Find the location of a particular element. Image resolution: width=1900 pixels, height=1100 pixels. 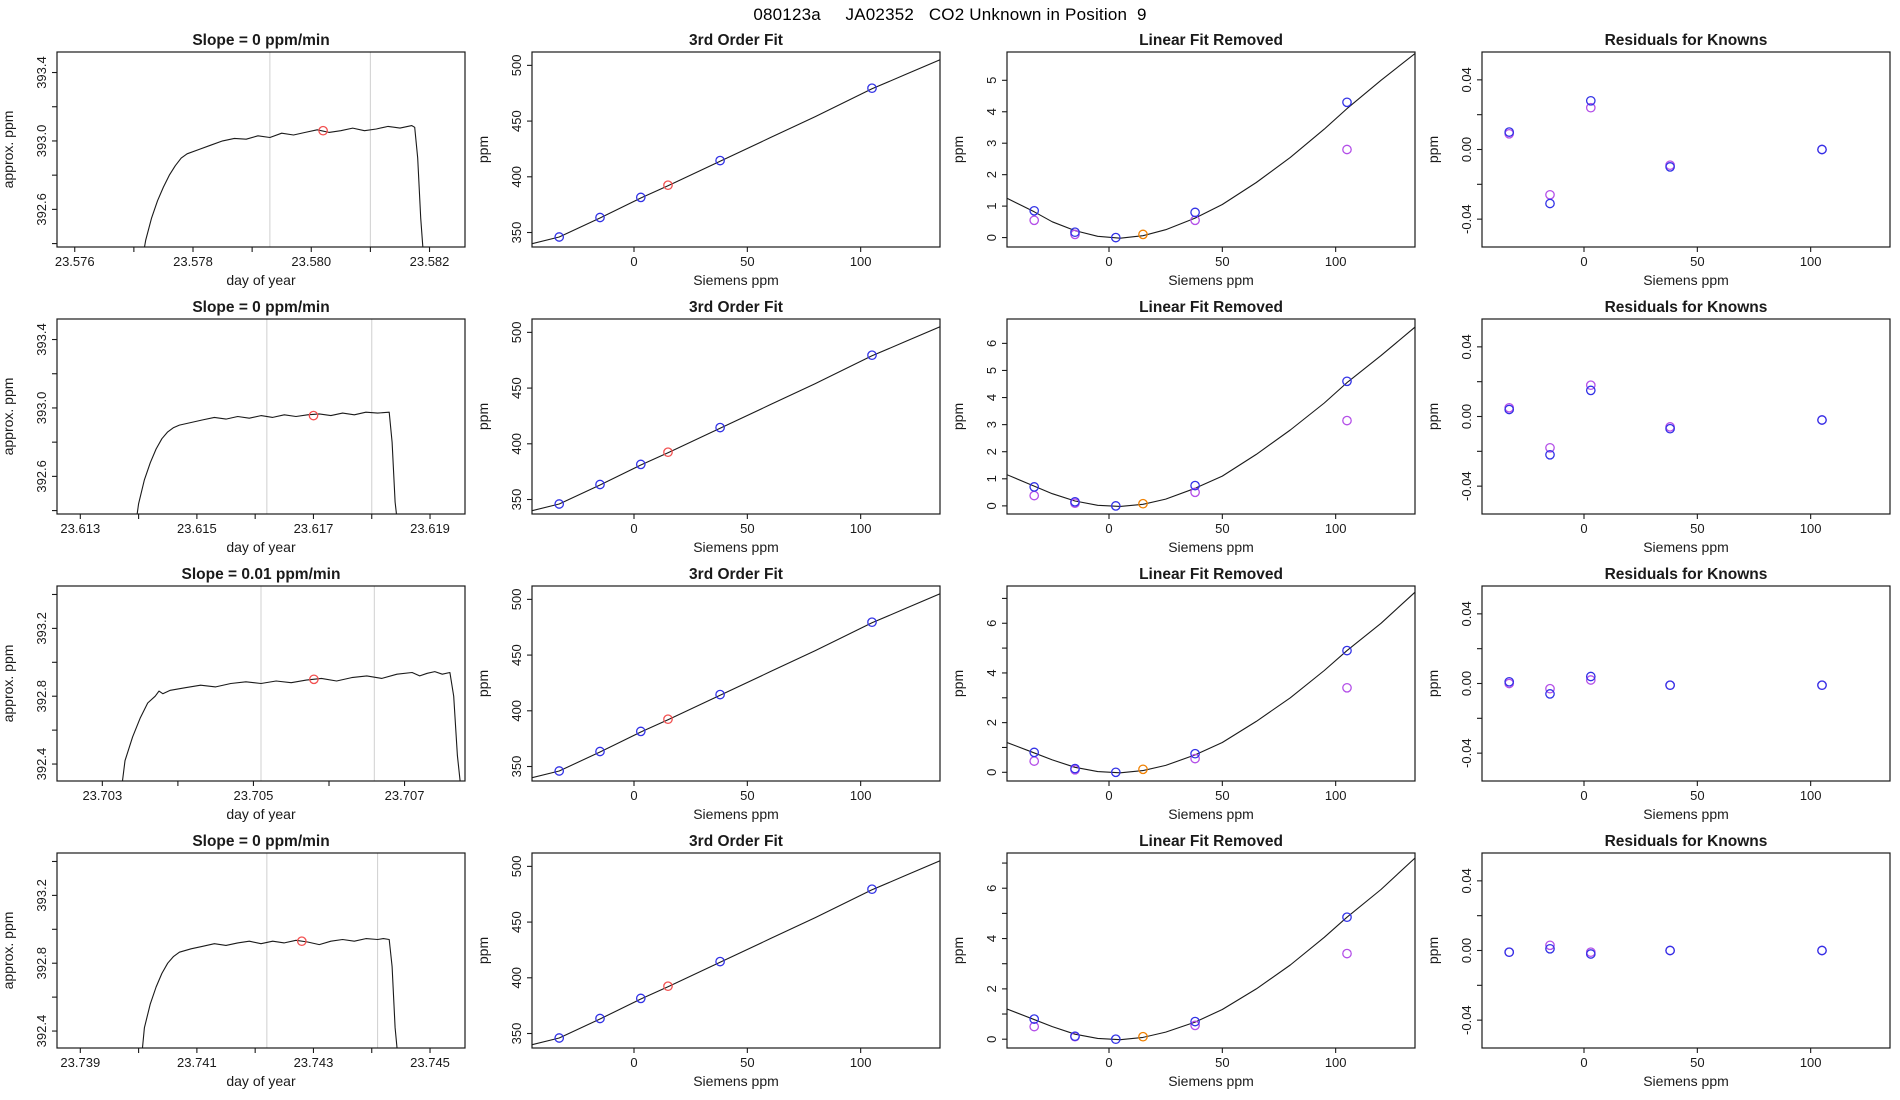

y-tick-label: 392.6 is located at coordinates (41, 209).